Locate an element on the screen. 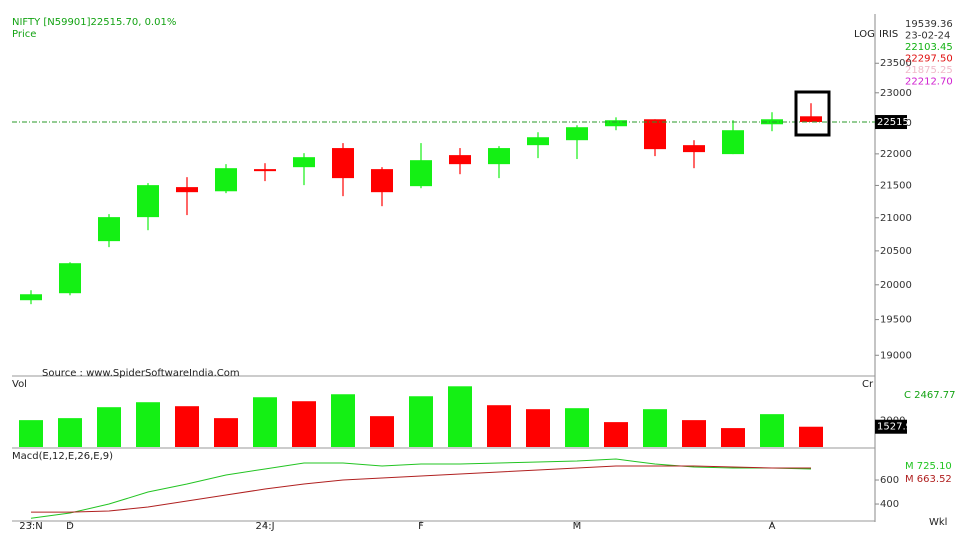 Image resolution: width=958 pixels, height=540 pixels. x-tick-label: A is located at coordinates (772, 526).